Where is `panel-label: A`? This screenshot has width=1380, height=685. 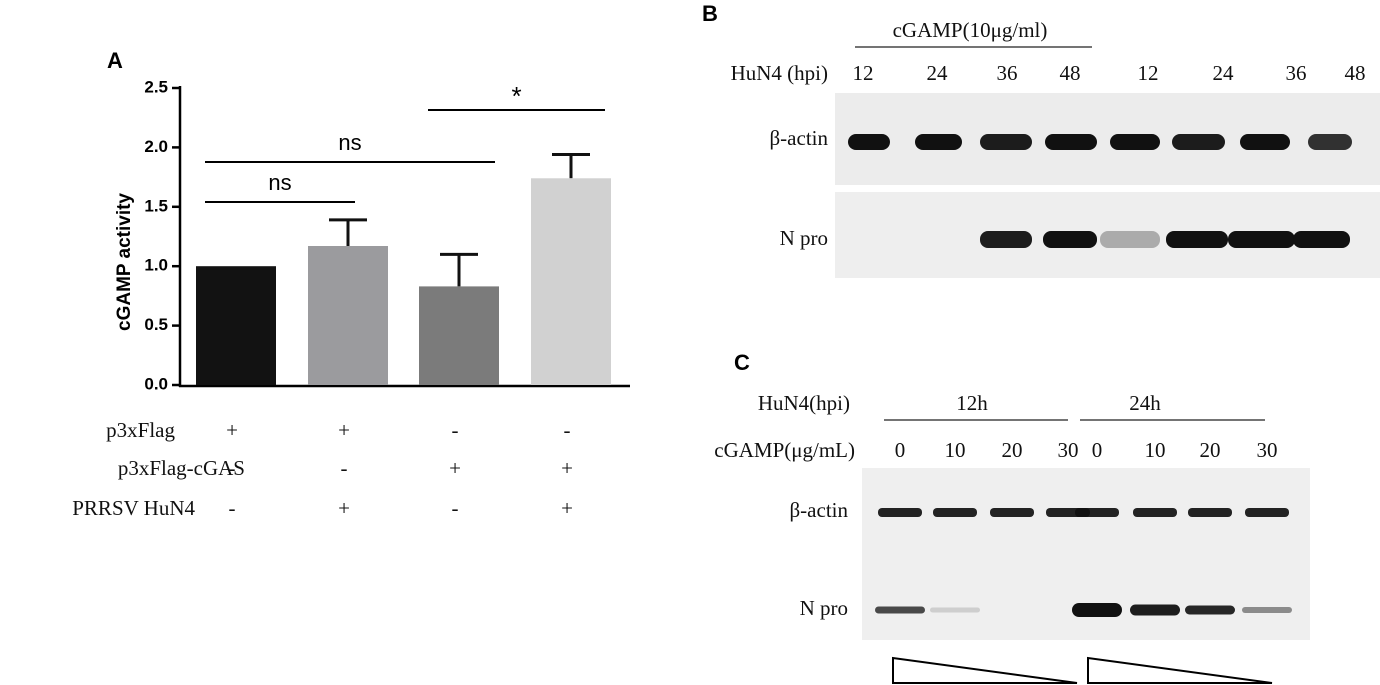
panel-label: A is located at coordinates (115, 60).